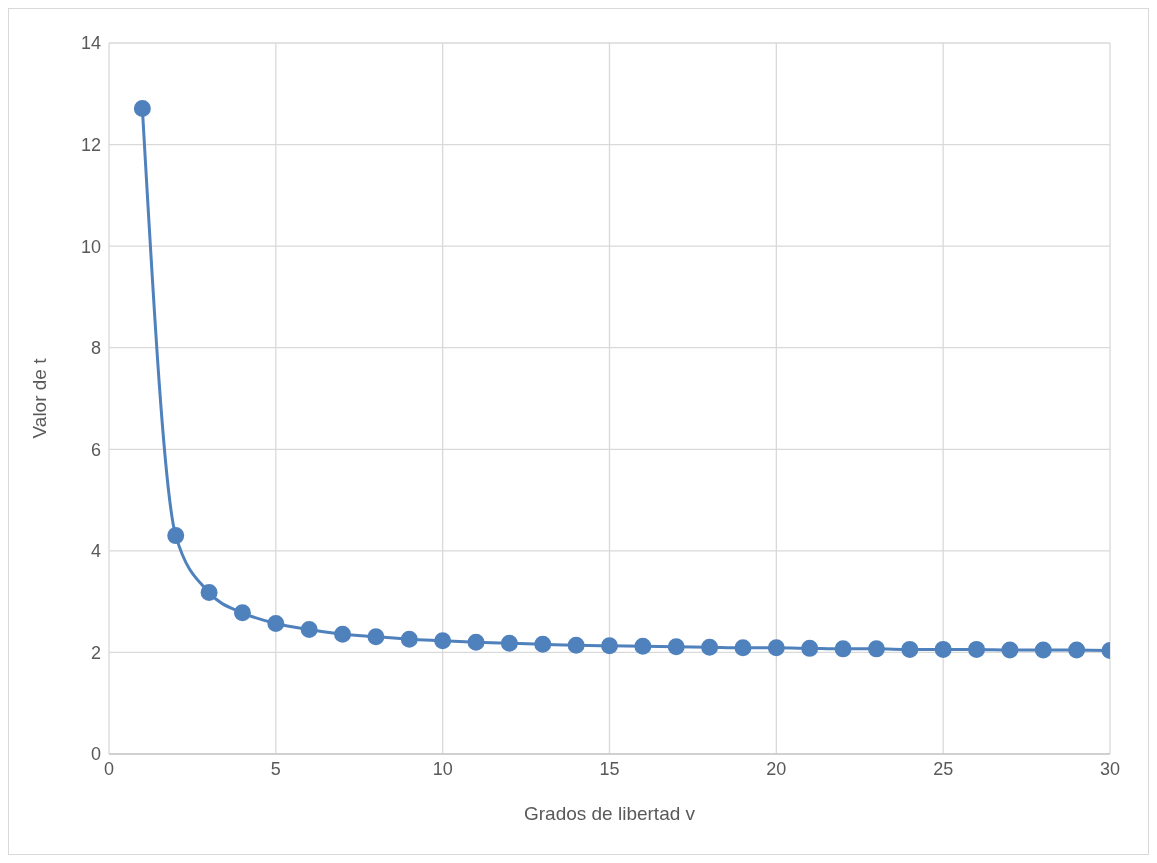 This screenshot has width=1157, height=863. Describe the element at coordinates (943, 768) in the screenshot. I see `x-tick-label: 25` at that location.